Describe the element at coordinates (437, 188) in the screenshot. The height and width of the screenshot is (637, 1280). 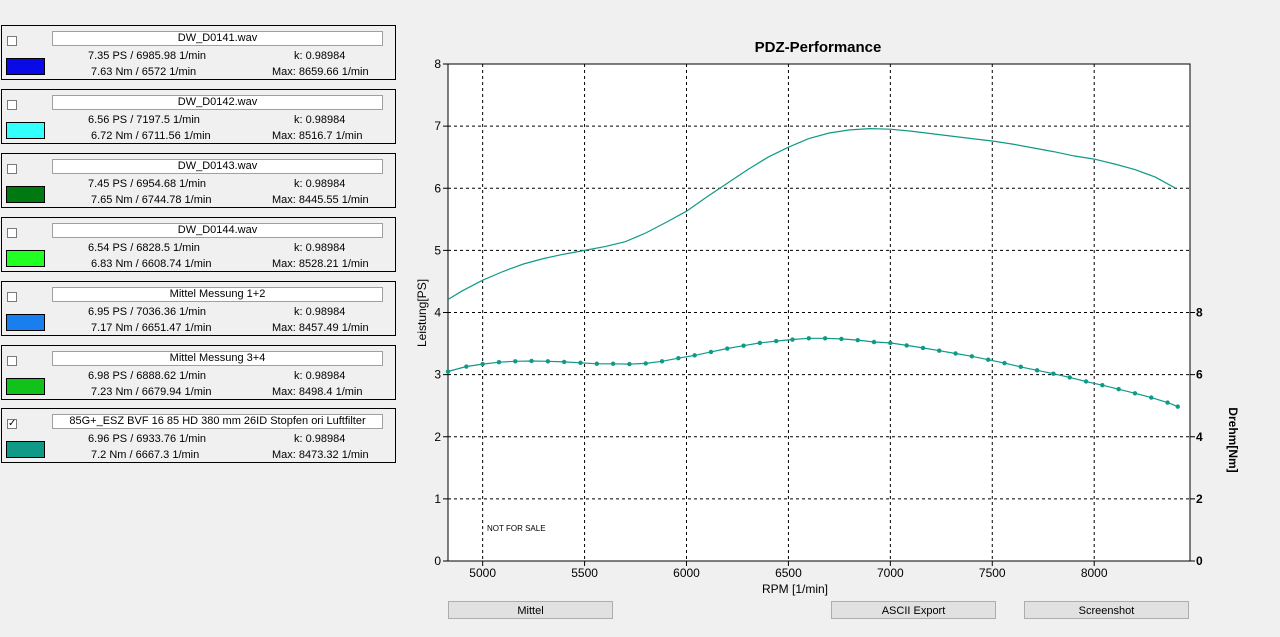
I see `y-tick-label: 6` at that location.